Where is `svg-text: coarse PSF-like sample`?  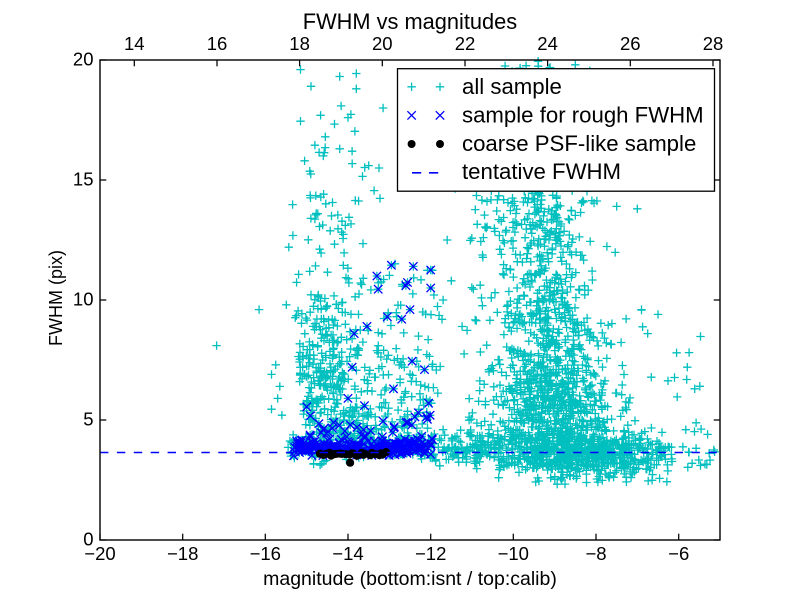
svg-text: coarse PSF-like sample is located at coordinates (579, 143).